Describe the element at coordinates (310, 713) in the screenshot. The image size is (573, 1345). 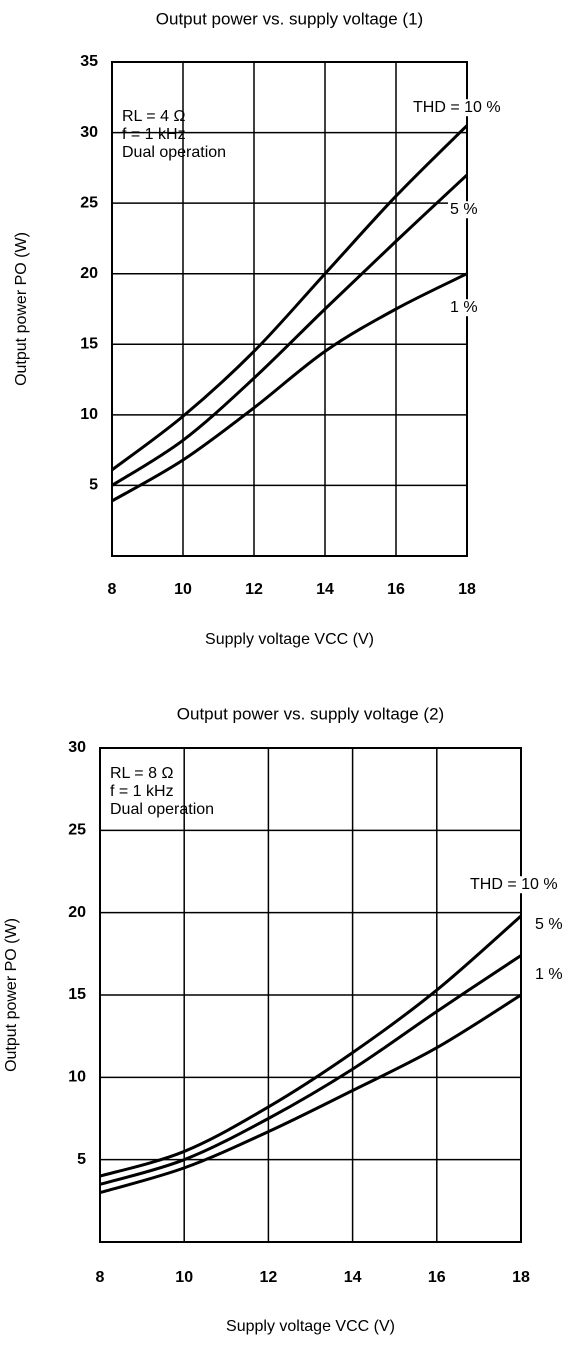
I see `chart-title: Output power vs. supply voltage (2)` at that location.